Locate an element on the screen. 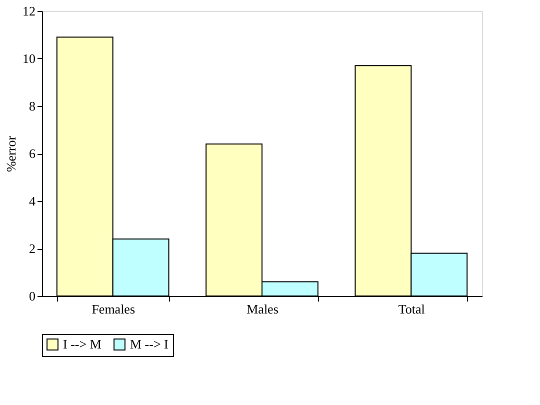 The image size is (540, 405). y-tick-label: 2 is located at coordinates (32, 248).